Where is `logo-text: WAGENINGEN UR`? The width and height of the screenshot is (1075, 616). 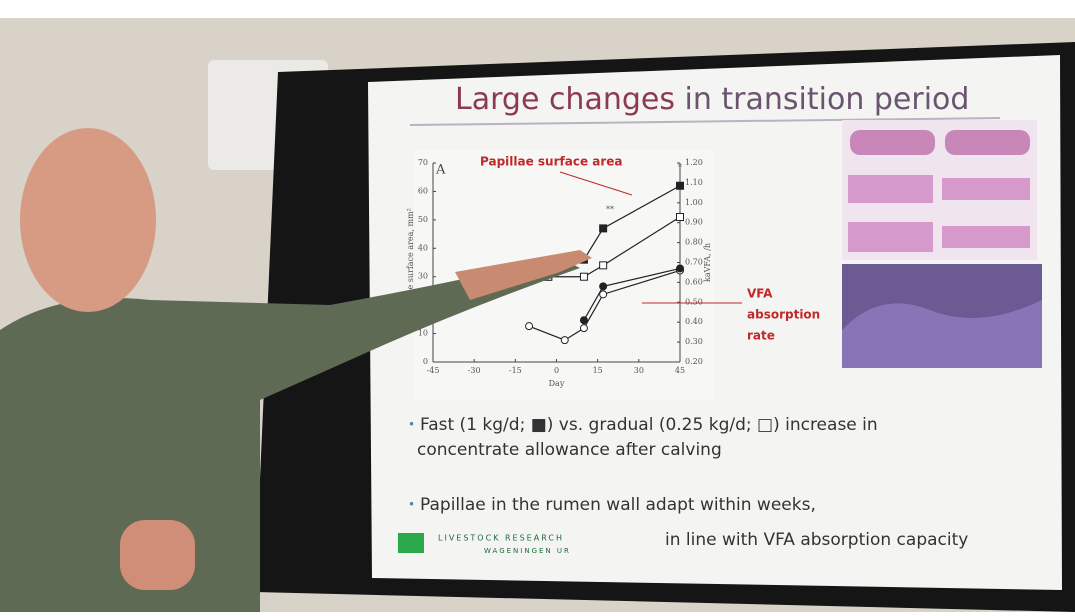 logo-text: WAGENINGEN UR is located at coordinates (527, 551).